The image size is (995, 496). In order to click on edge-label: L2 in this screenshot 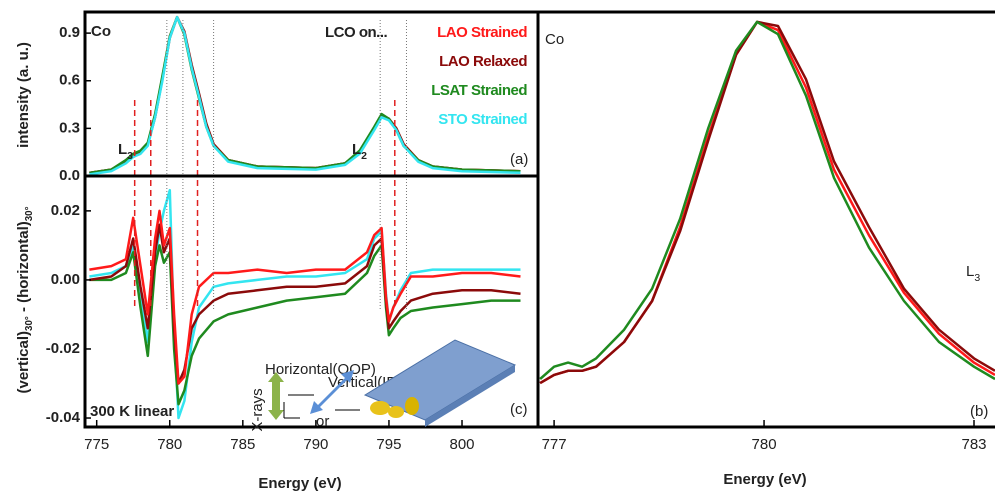, I will do `click(359, 151)`.